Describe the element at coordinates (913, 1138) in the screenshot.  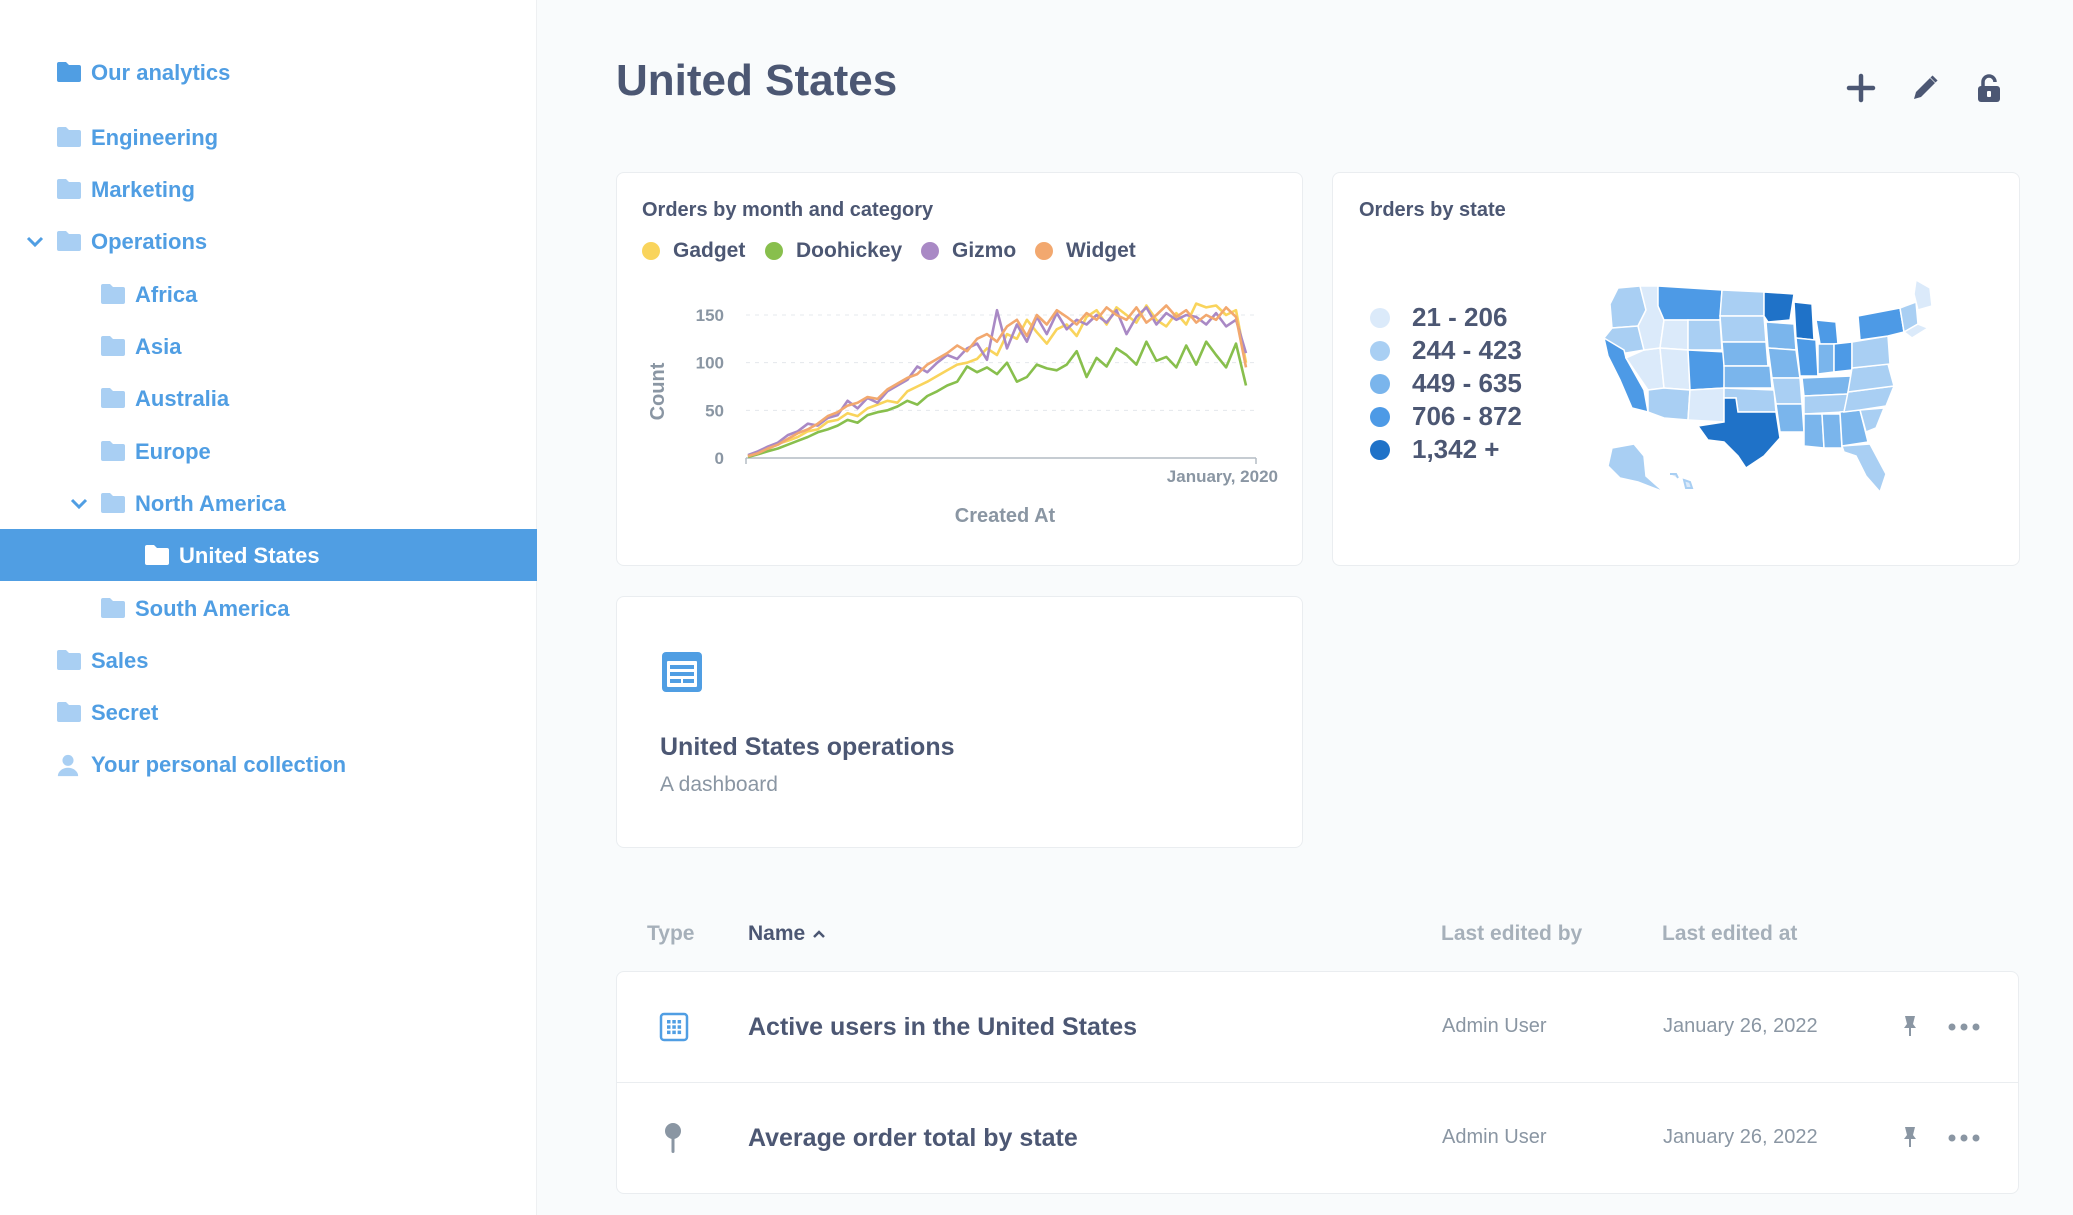
I see `row-item-name: Average order total by state` at that location.